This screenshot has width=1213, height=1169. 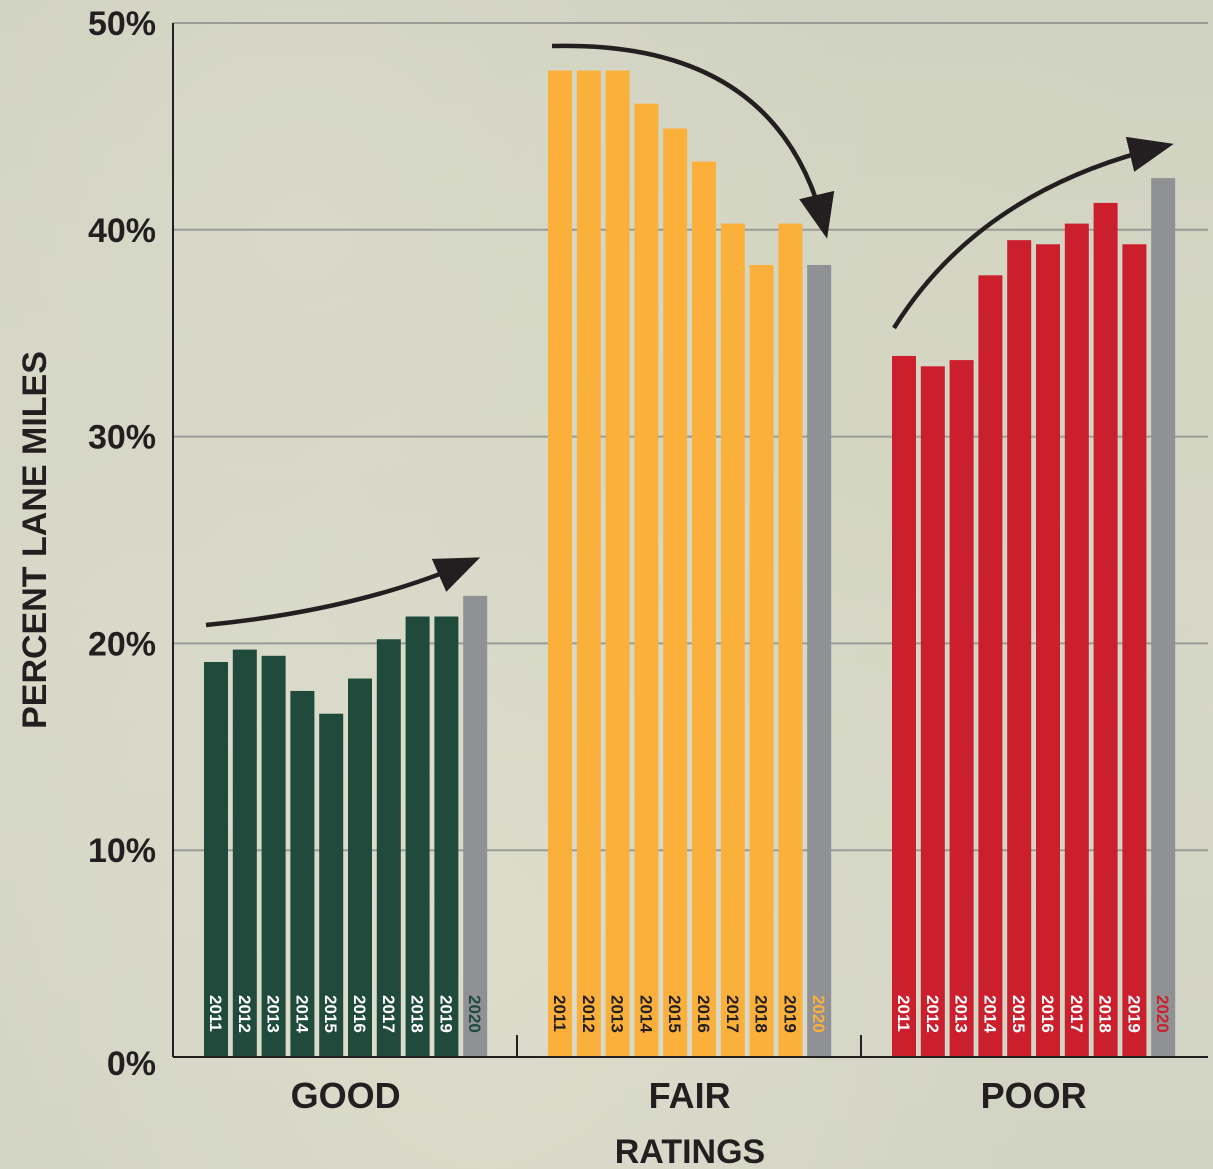 I want to click on y-axis-title: PERCENT LANE MILES, so click(x=35, y=540).